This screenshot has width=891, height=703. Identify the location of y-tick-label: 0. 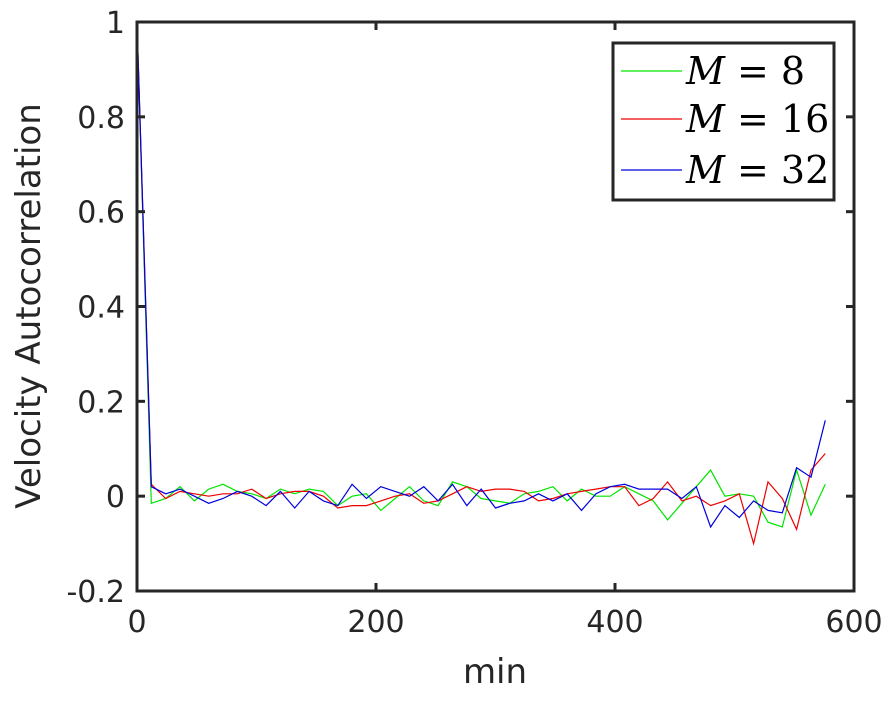
(115, 497).